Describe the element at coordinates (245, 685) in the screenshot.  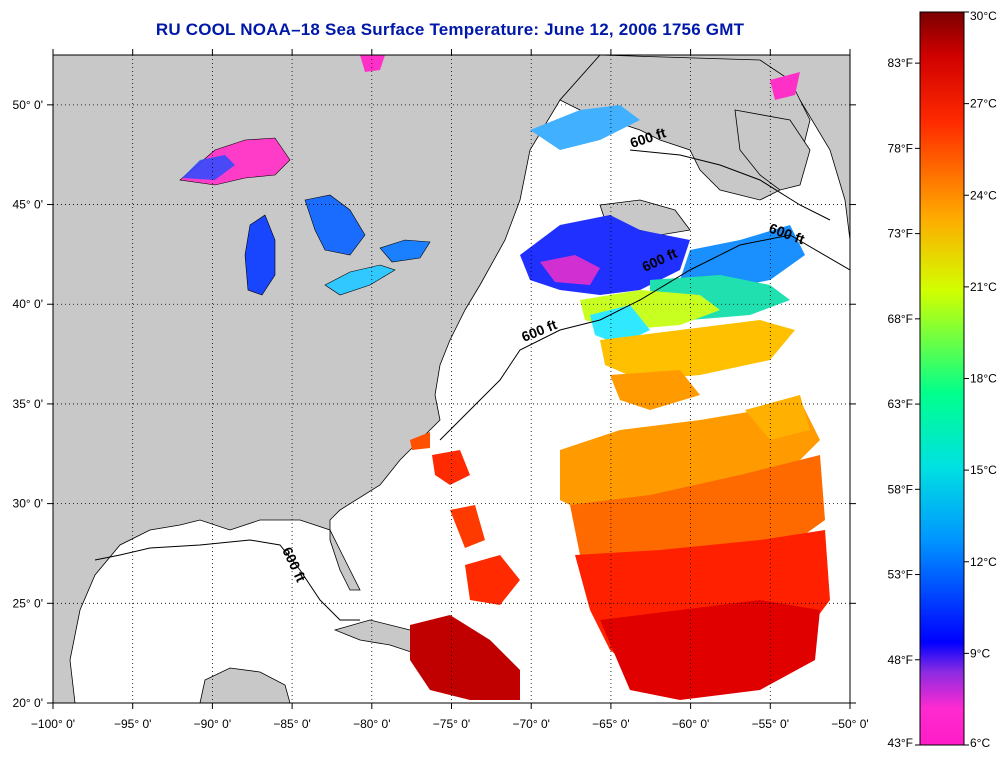
I see `mexico-land` at that location.